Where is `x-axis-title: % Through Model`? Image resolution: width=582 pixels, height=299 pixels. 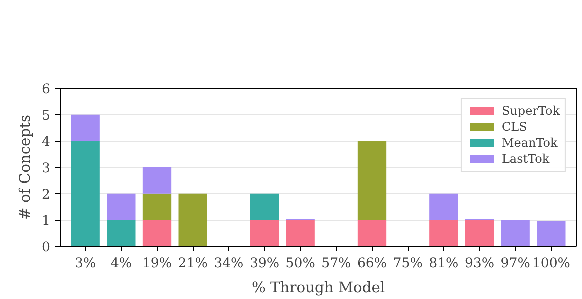 x-axis-title: % Through Model is located at coordinates (319, 288).